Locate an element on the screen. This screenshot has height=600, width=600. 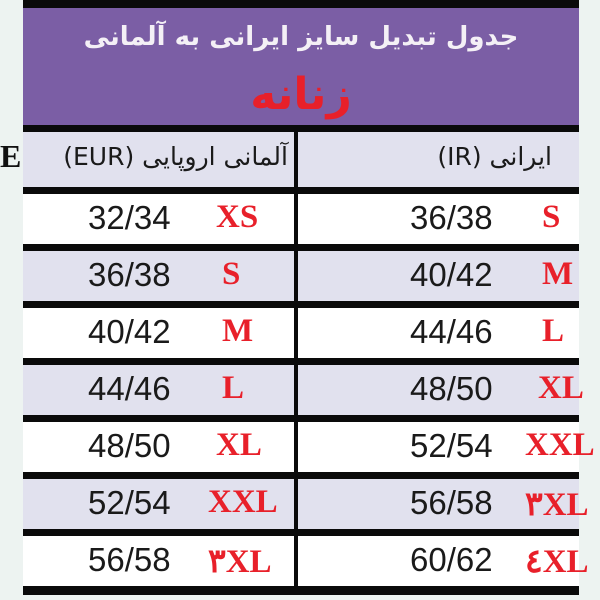
ir-size: 36/38 is located at coordinates (451, 217).